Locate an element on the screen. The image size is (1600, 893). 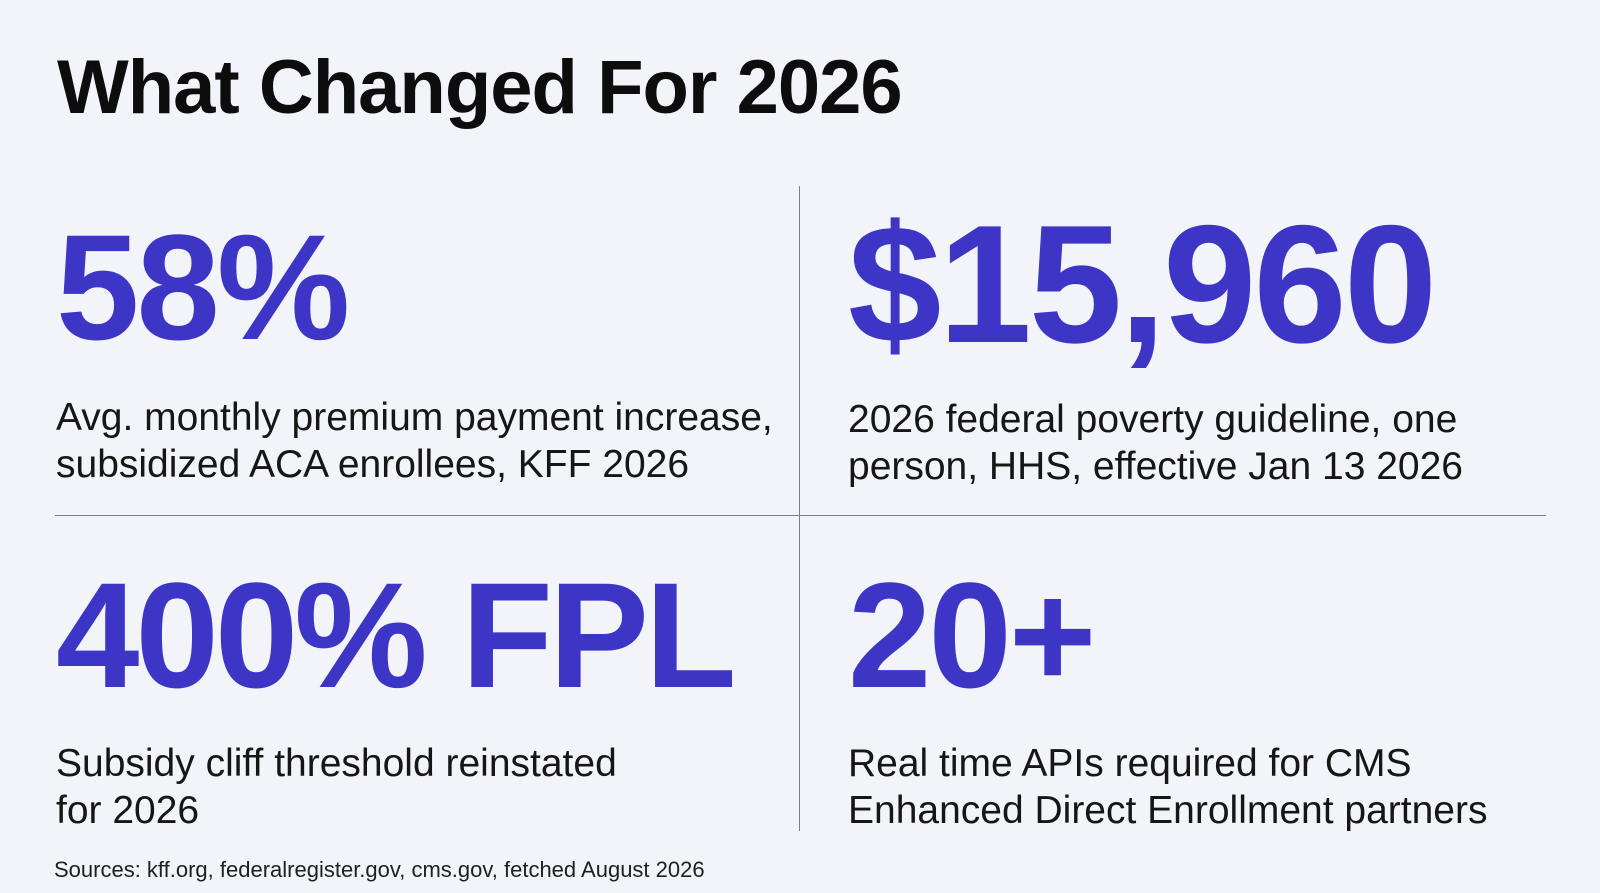
stat-description-line: person, HHS, effective Jan 13 2026 is located at coordinates (1155, 466).